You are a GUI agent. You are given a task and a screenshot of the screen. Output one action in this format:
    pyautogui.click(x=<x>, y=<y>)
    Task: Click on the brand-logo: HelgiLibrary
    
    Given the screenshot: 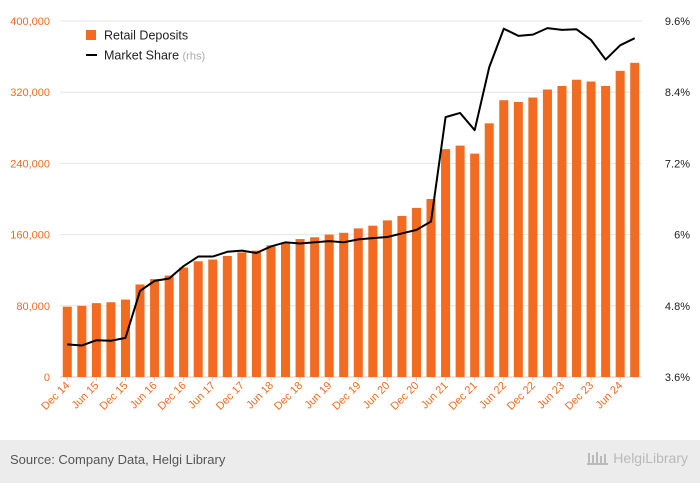 What is the action you would take?
    pyautogui.click(x=637, y=458)
    